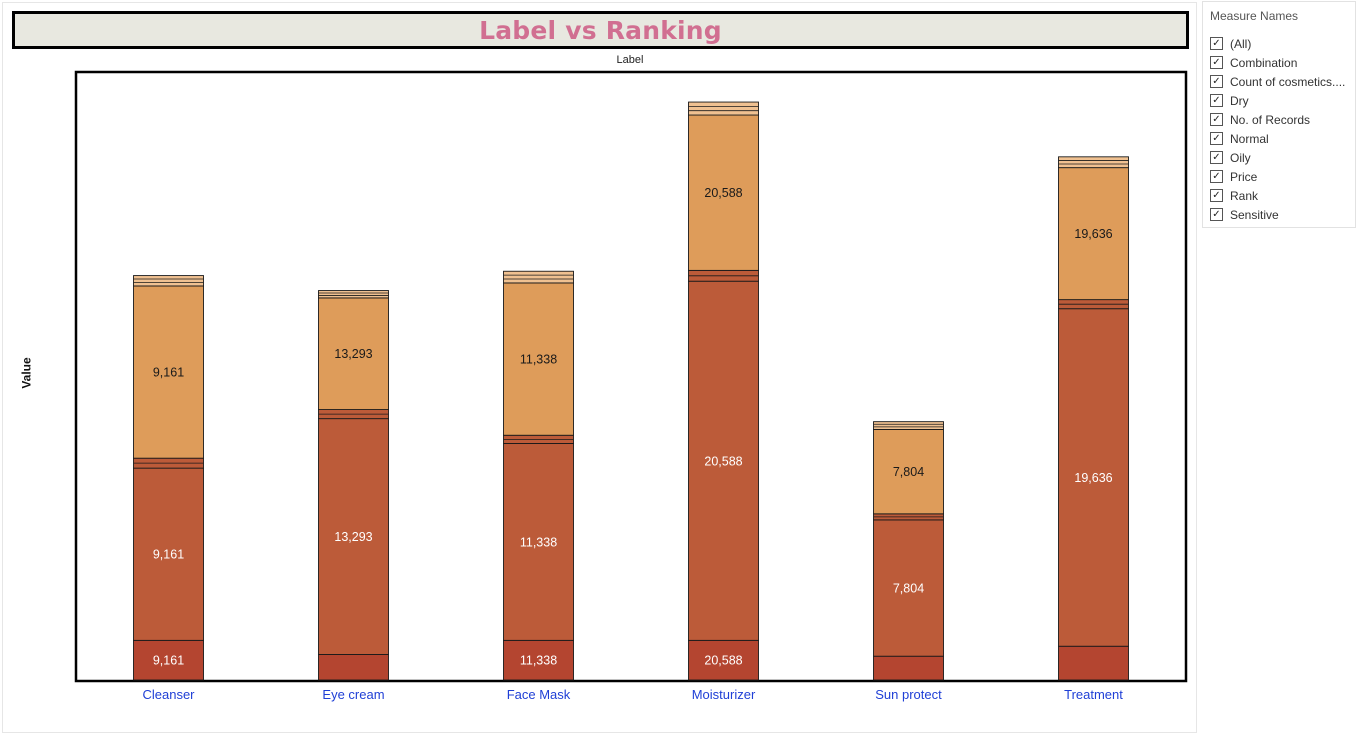 The width and height of the screenshot is (1361, 739). Describe the element at coordinates (908, 694) in the screenshot. I see `category-label: Sun protect` at that location.